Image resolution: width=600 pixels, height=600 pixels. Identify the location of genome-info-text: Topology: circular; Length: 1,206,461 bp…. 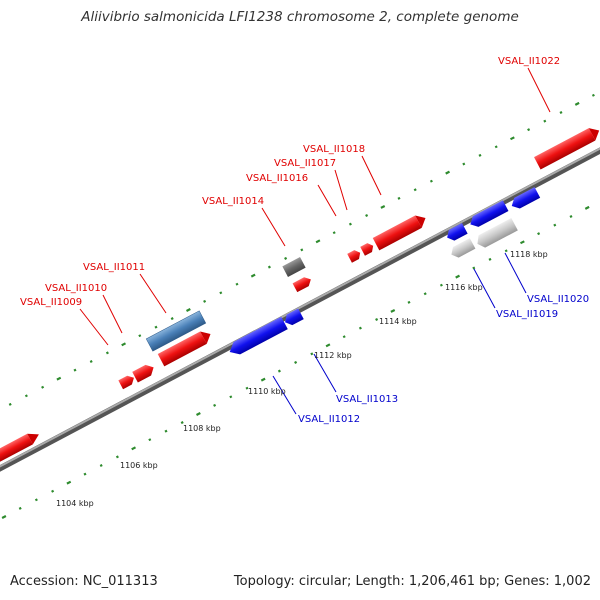
(412, 581).